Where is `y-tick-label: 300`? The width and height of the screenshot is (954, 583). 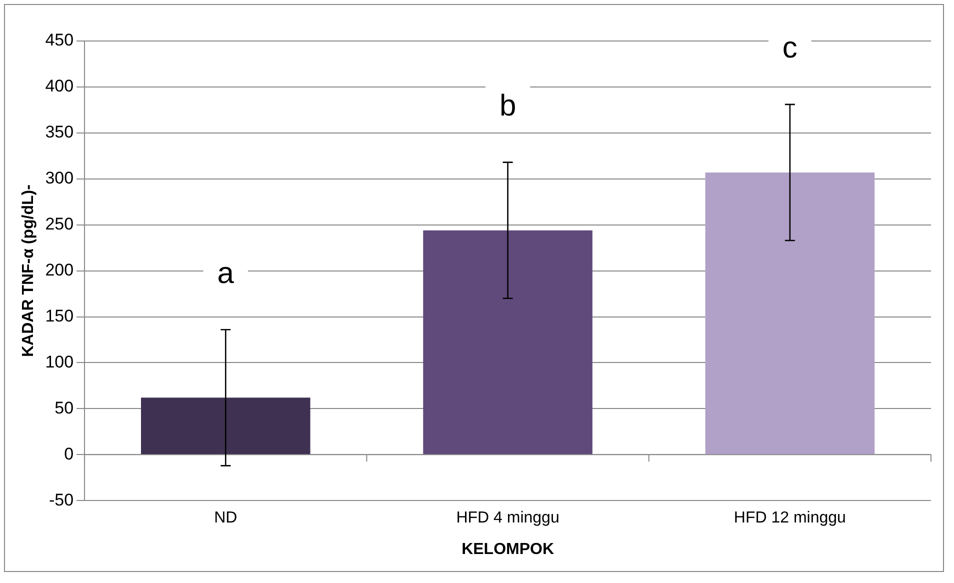 y-tick-label: 300 is located at coordinates (59, 178).